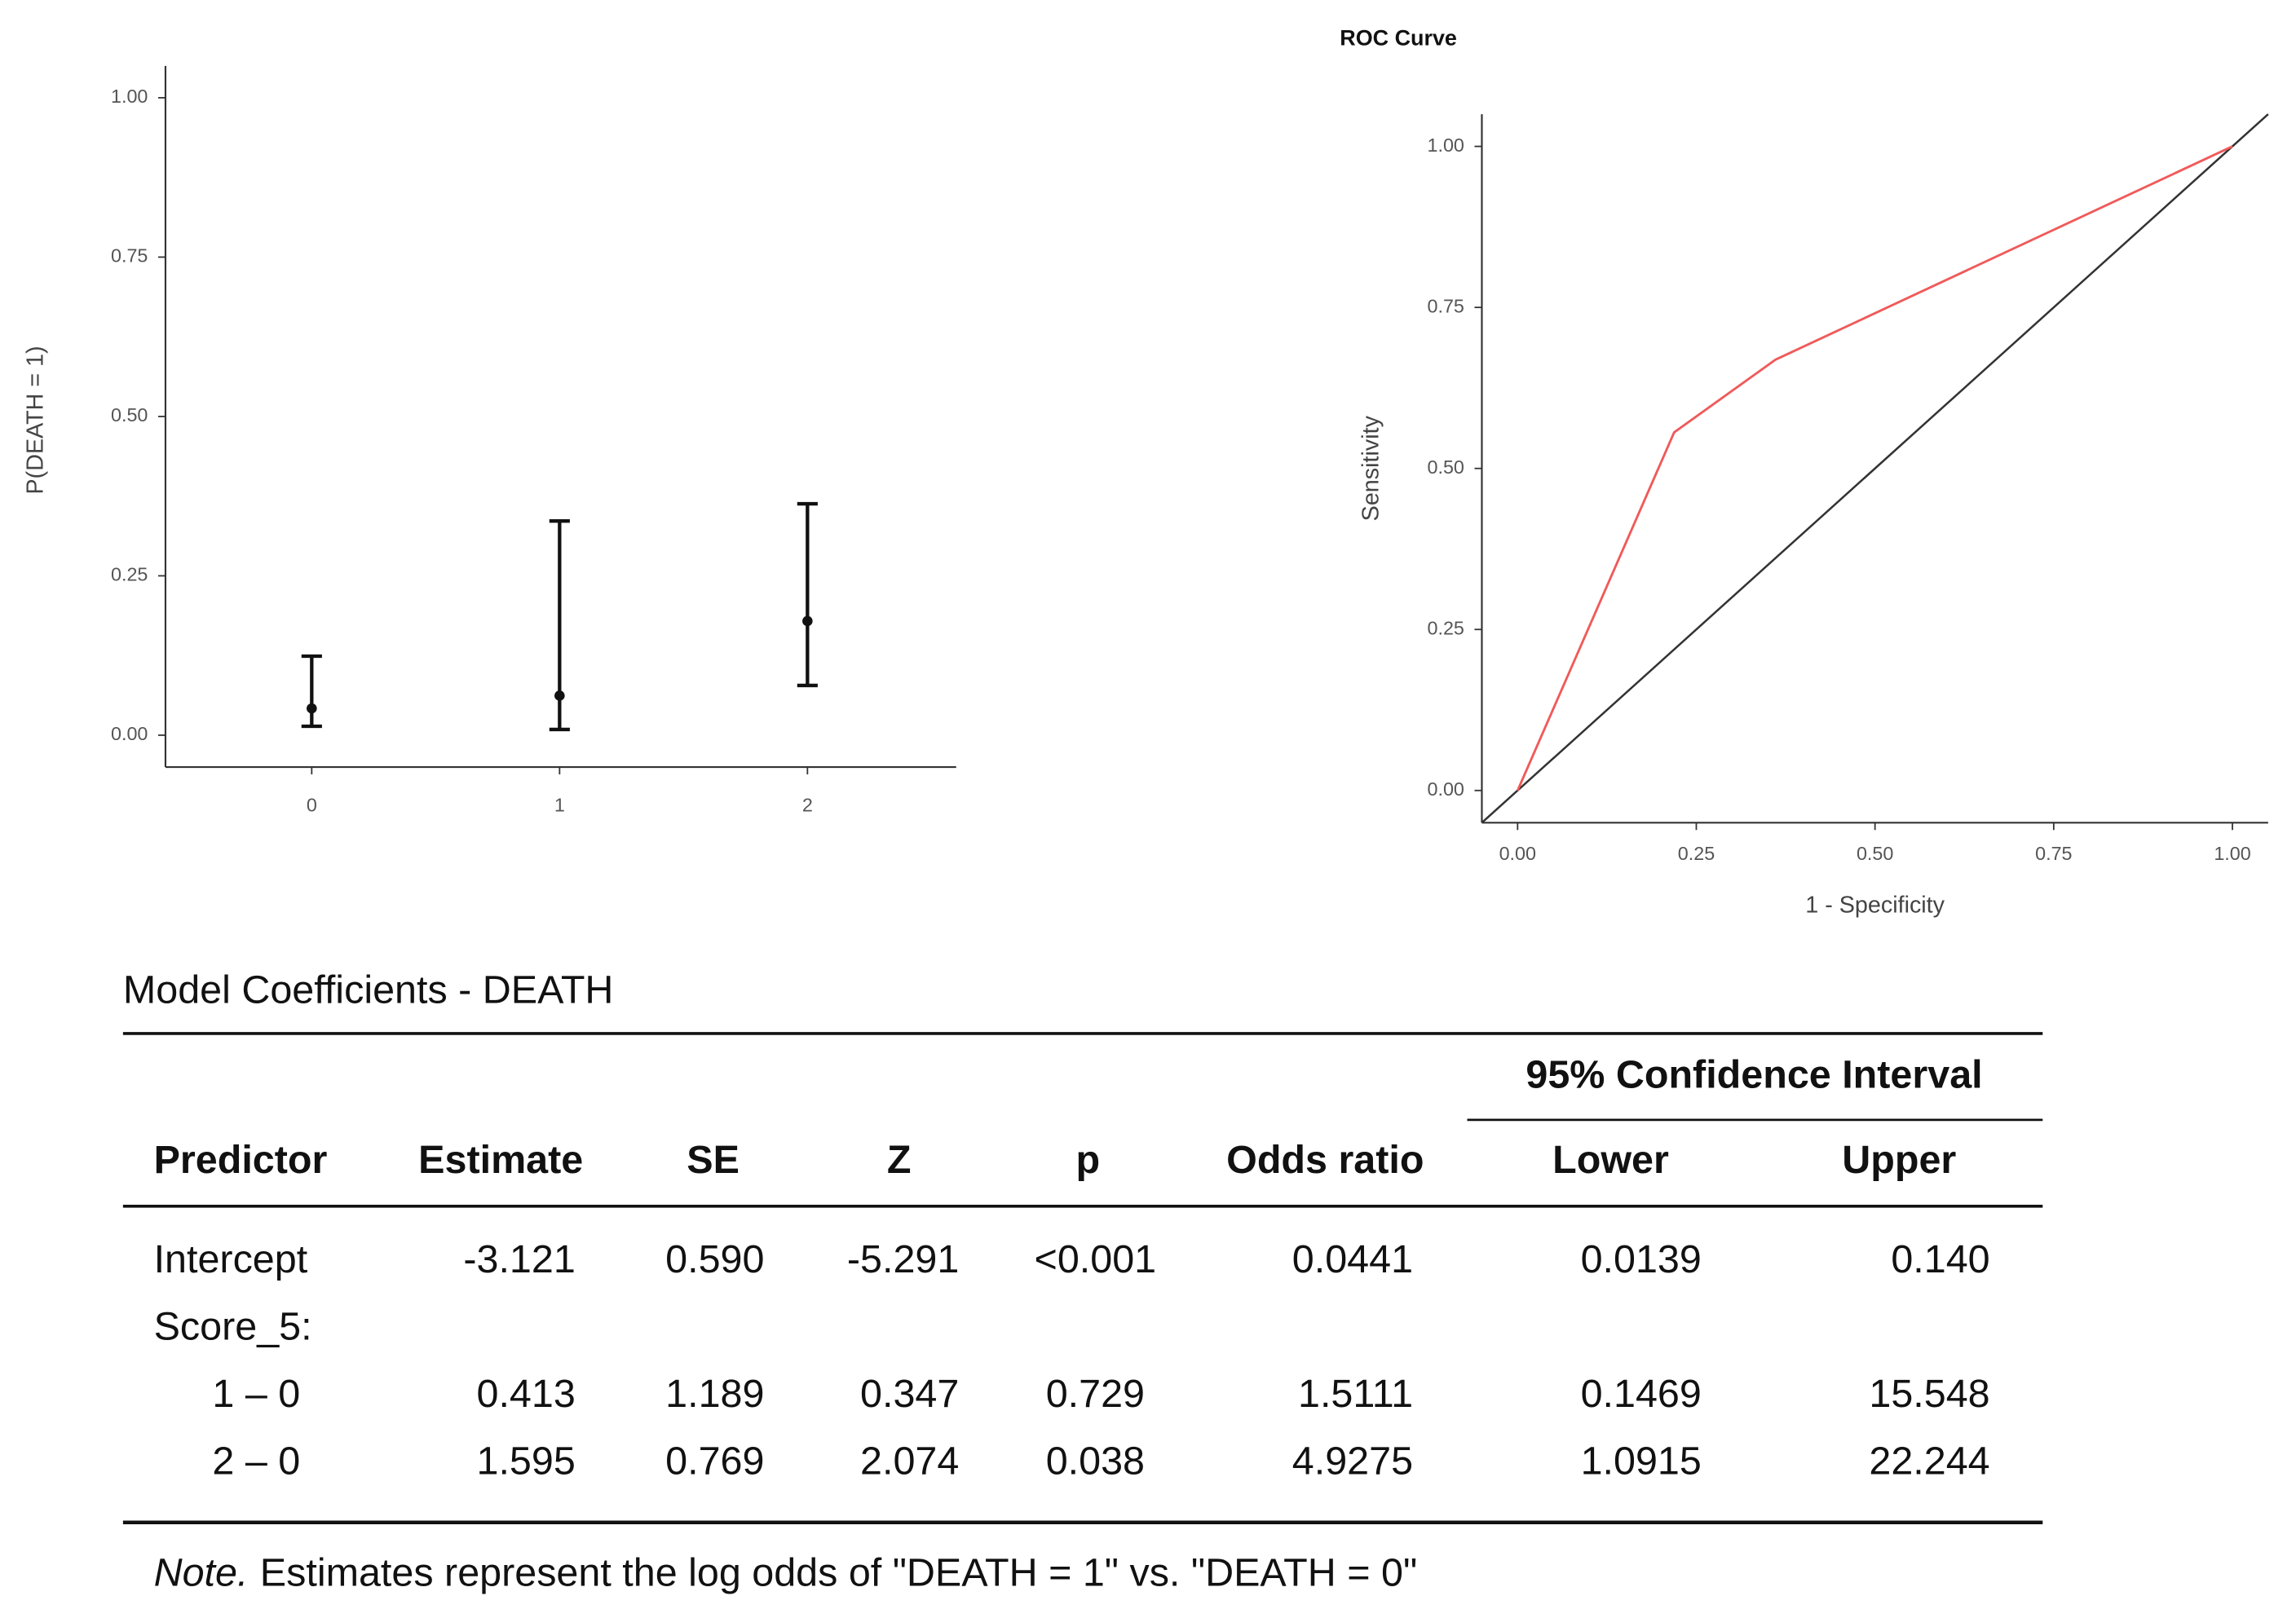 The width and height of the screenshot is (2296, 1618). I want to click on x-axis-title: 1 - Specificity, so click(1875, 905).